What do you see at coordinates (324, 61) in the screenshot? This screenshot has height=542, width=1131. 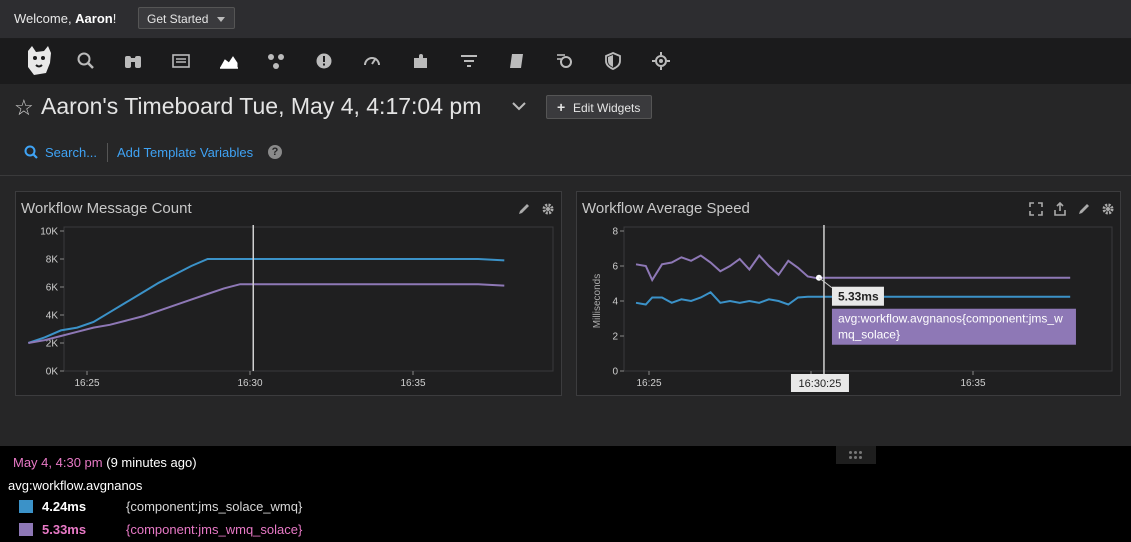 I see `alert-icon` at bounding box center [324, 61].